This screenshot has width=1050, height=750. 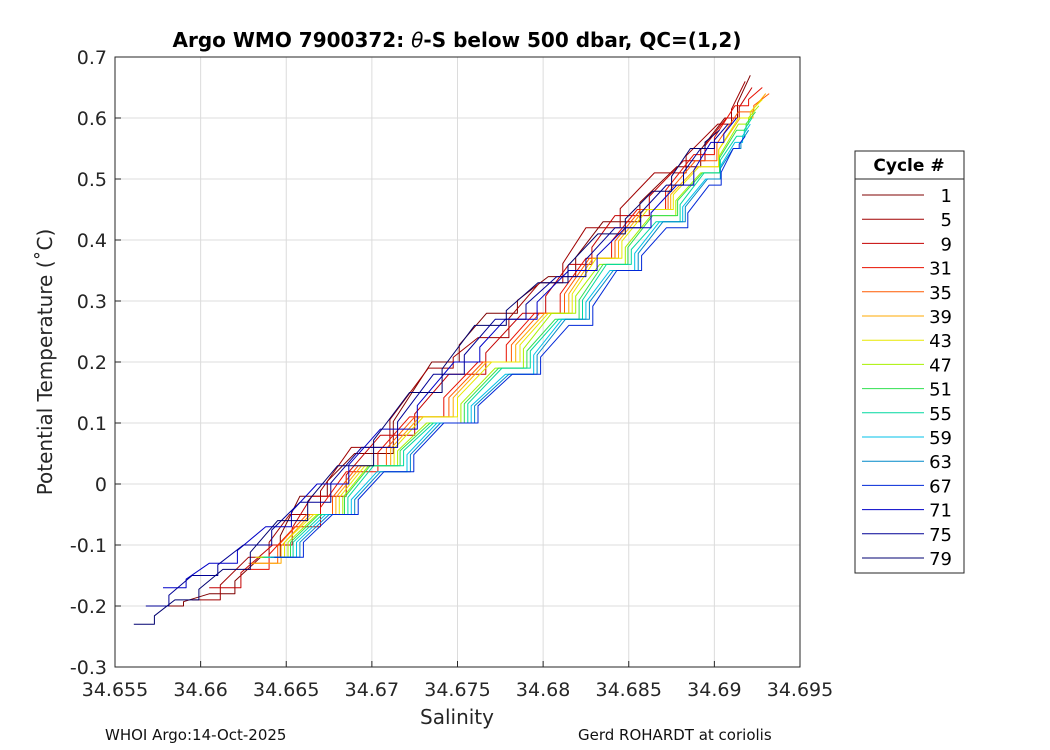 I want to click on y-tick-label: -0.2, so click(x=88, y=607).